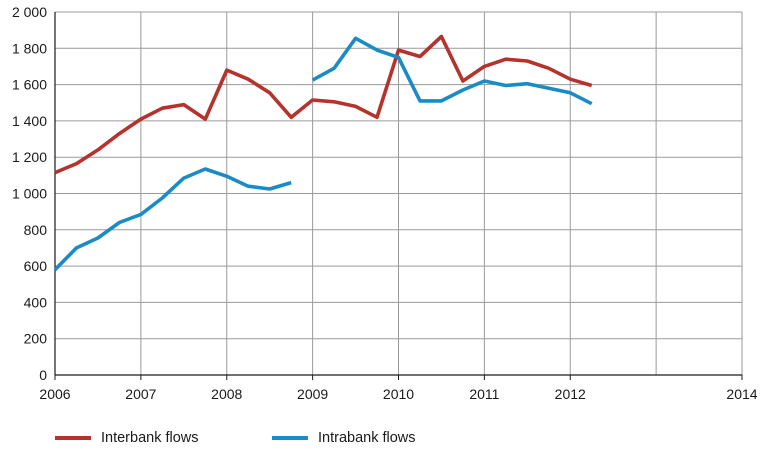 Image resolution: width=762 pixels, height=450 pixels. What do you see at coordinates (29, 12) in the screenshot?
I see `y-tick-label: 2 000` at bounding box center [29, 12].